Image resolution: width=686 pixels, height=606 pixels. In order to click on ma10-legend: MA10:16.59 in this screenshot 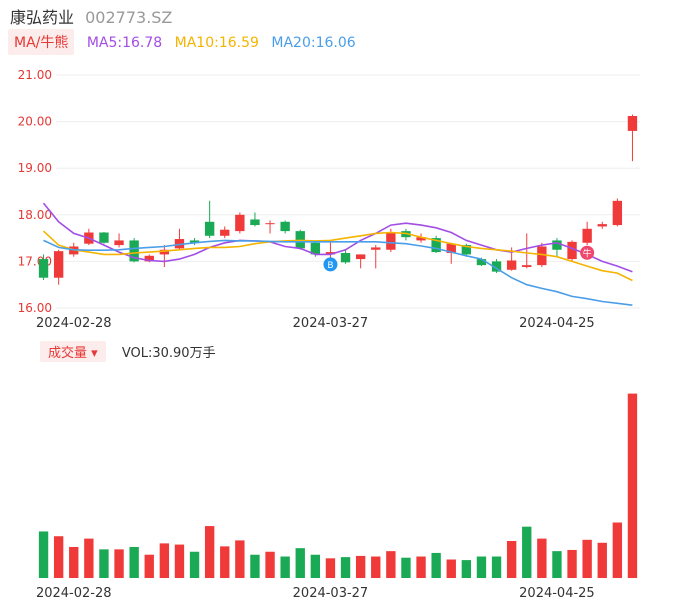, I will do `click(216, 43)`.